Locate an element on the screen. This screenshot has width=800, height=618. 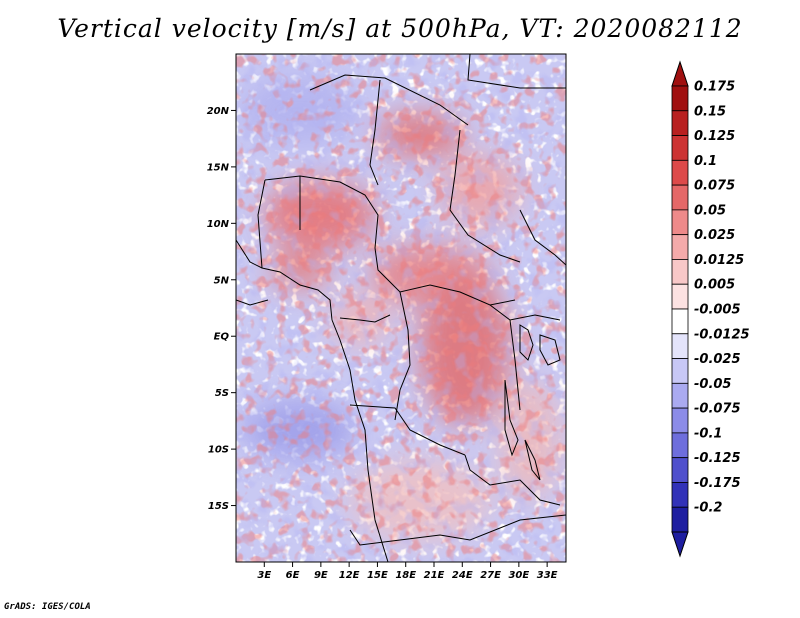
lon-tick-label: 3E is located at coordinates (264, 575).